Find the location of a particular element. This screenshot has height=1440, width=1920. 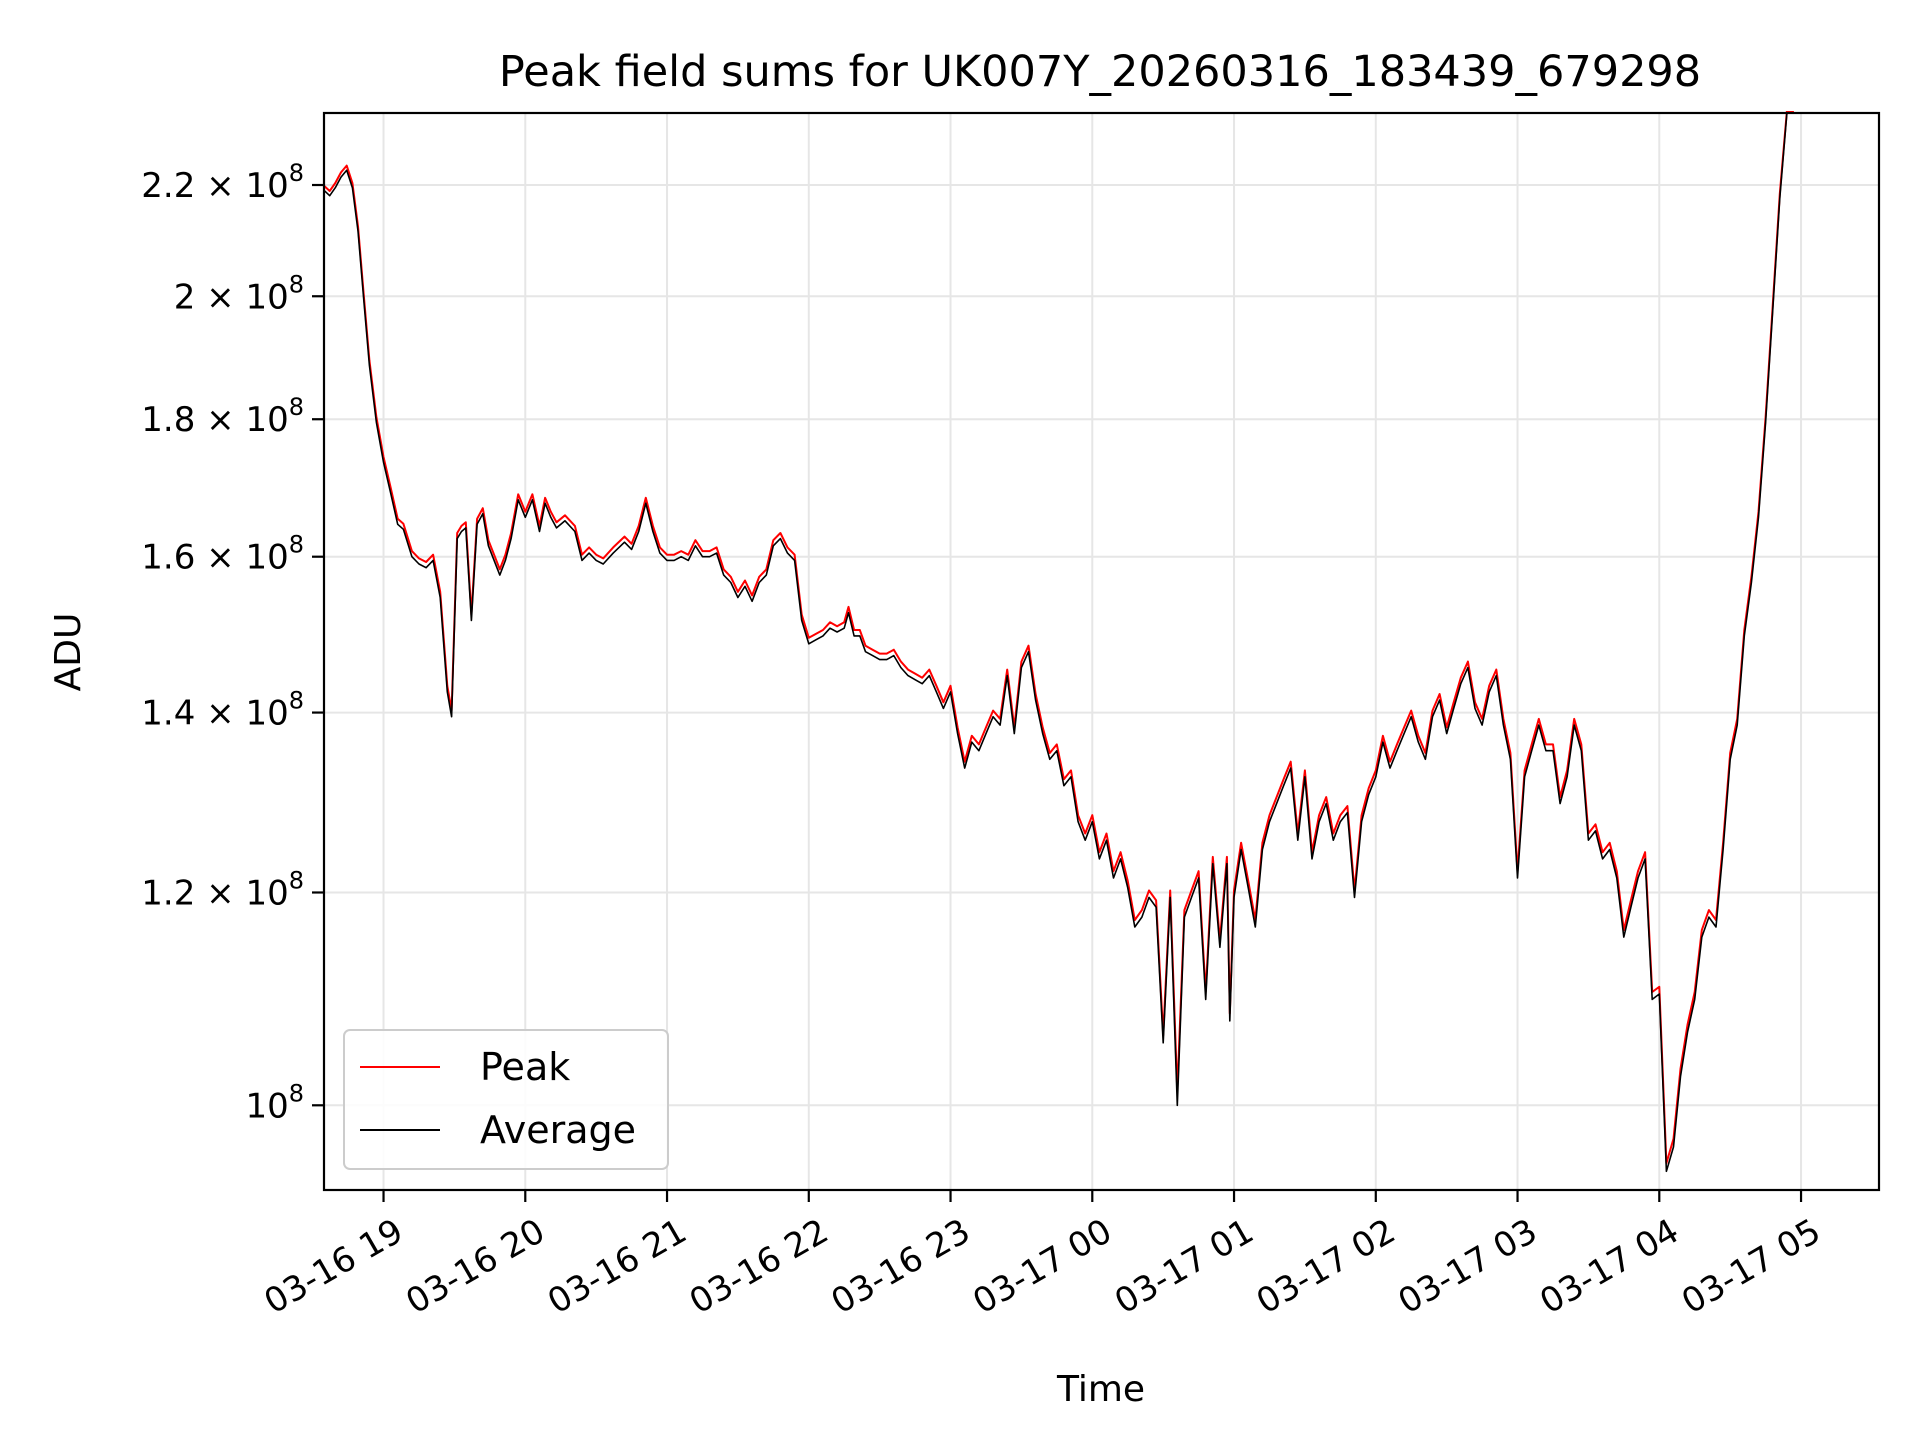

y-tick-label: 1.8 × 108 is located at coordinates (222, 416).